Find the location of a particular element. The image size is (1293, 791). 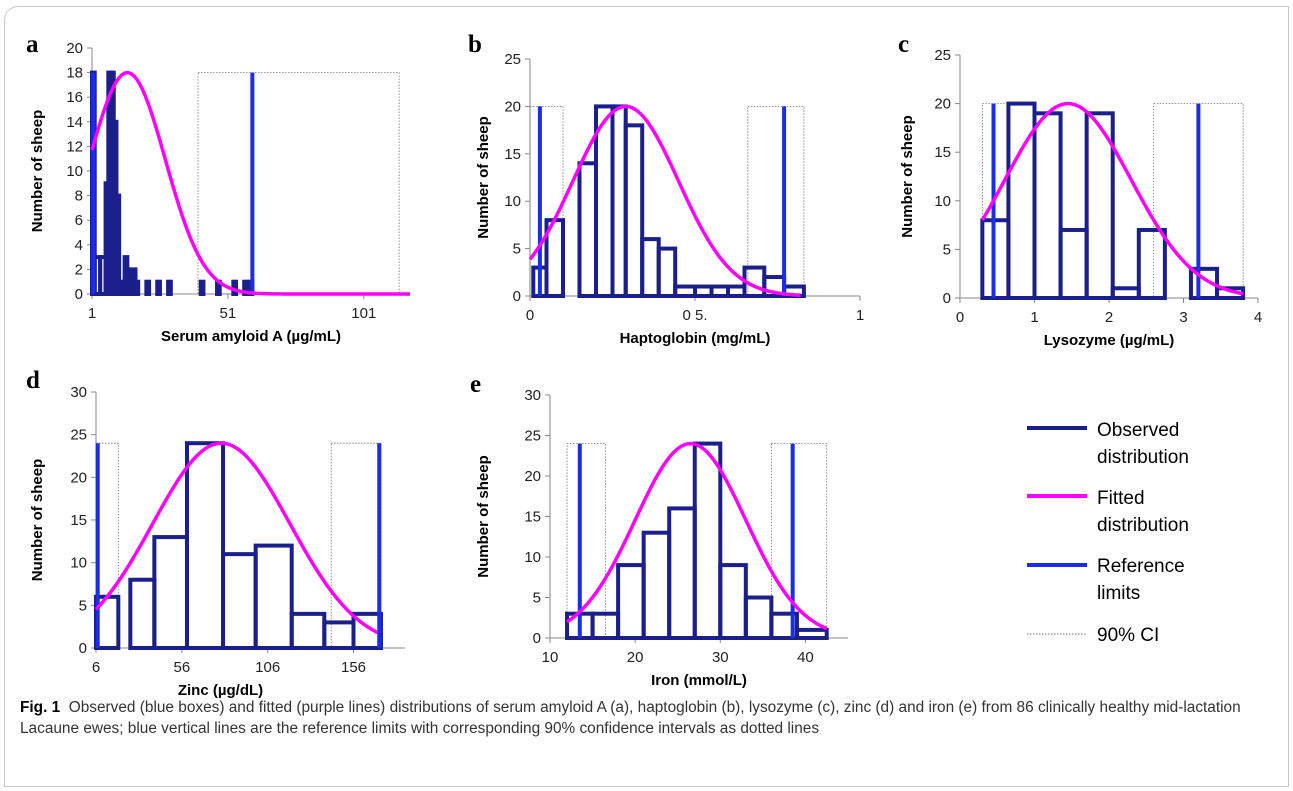

y-tick-label: 18 is located at coordinates (74, 73).